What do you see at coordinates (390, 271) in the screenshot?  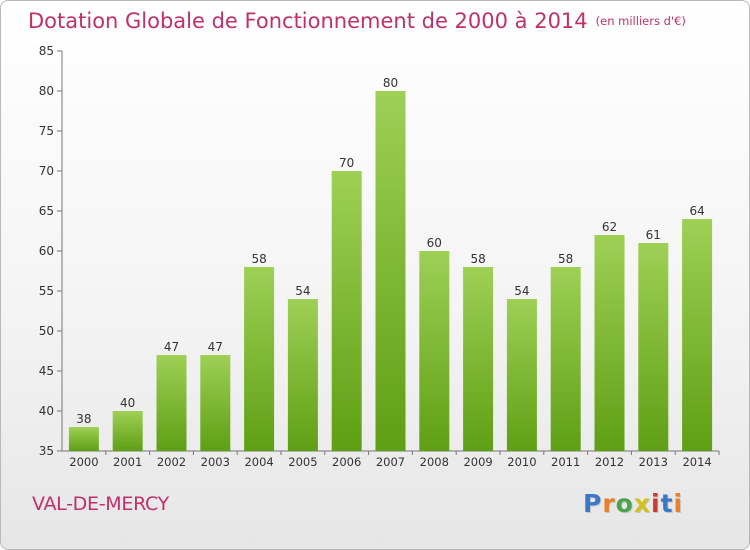 I see `bar-2007` at bounding box center [390, 271].